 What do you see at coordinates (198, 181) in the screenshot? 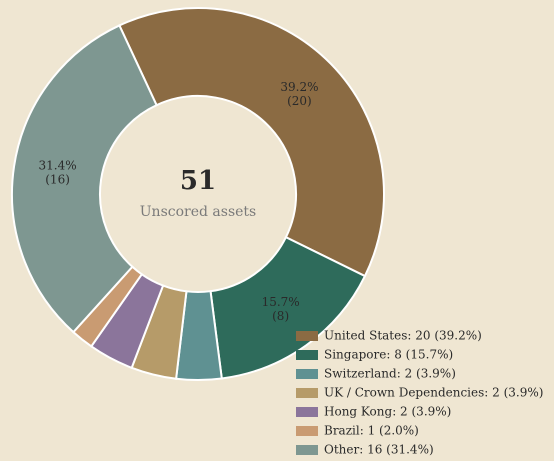
I see `center-total: 51` at bounding box center [198, 181].